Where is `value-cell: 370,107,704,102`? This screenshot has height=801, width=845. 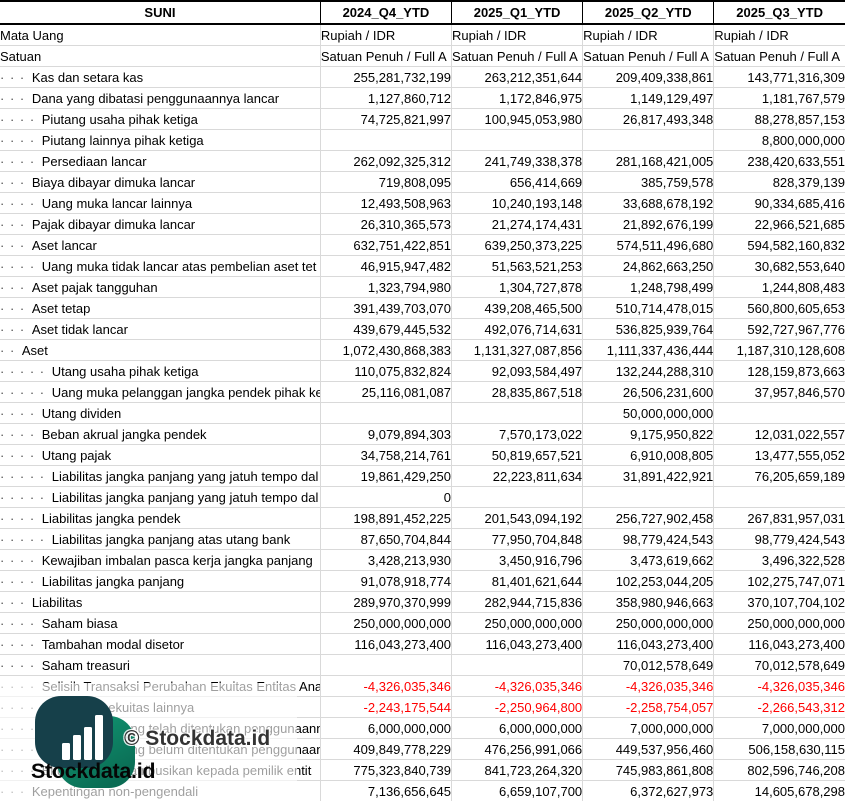
value-cell: 370,107,704,102 is located at coordinates (779, 602).